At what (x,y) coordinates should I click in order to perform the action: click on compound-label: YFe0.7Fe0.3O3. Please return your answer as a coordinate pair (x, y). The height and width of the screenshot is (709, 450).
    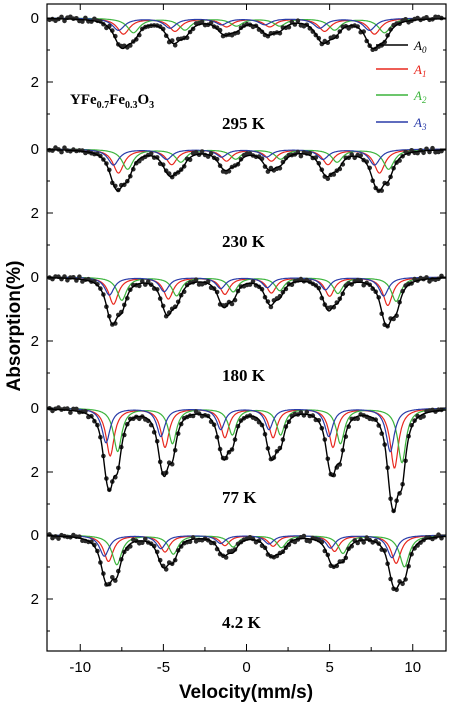
    Looking at the image, I should click on (112, 101).